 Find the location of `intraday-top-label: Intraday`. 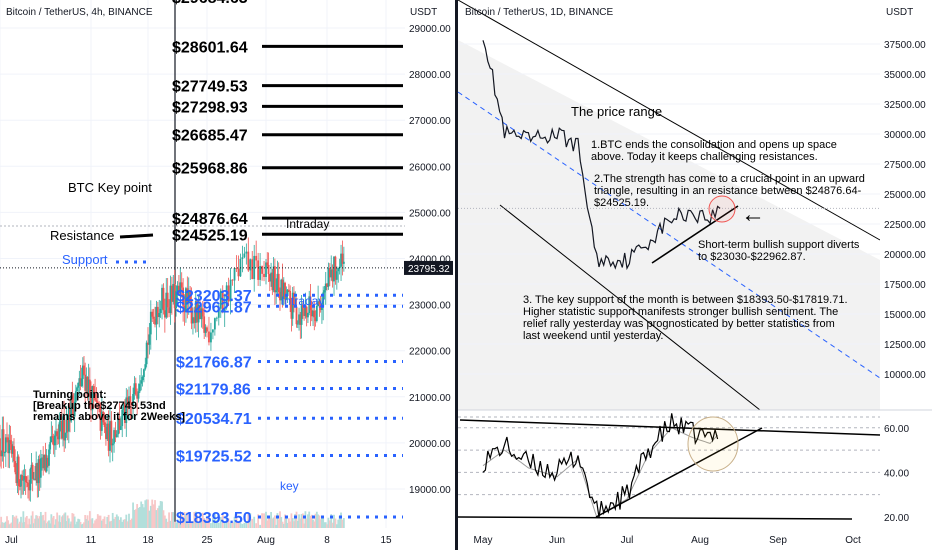

intraday-top-label: Intraday is located at coordinates (307, 224).